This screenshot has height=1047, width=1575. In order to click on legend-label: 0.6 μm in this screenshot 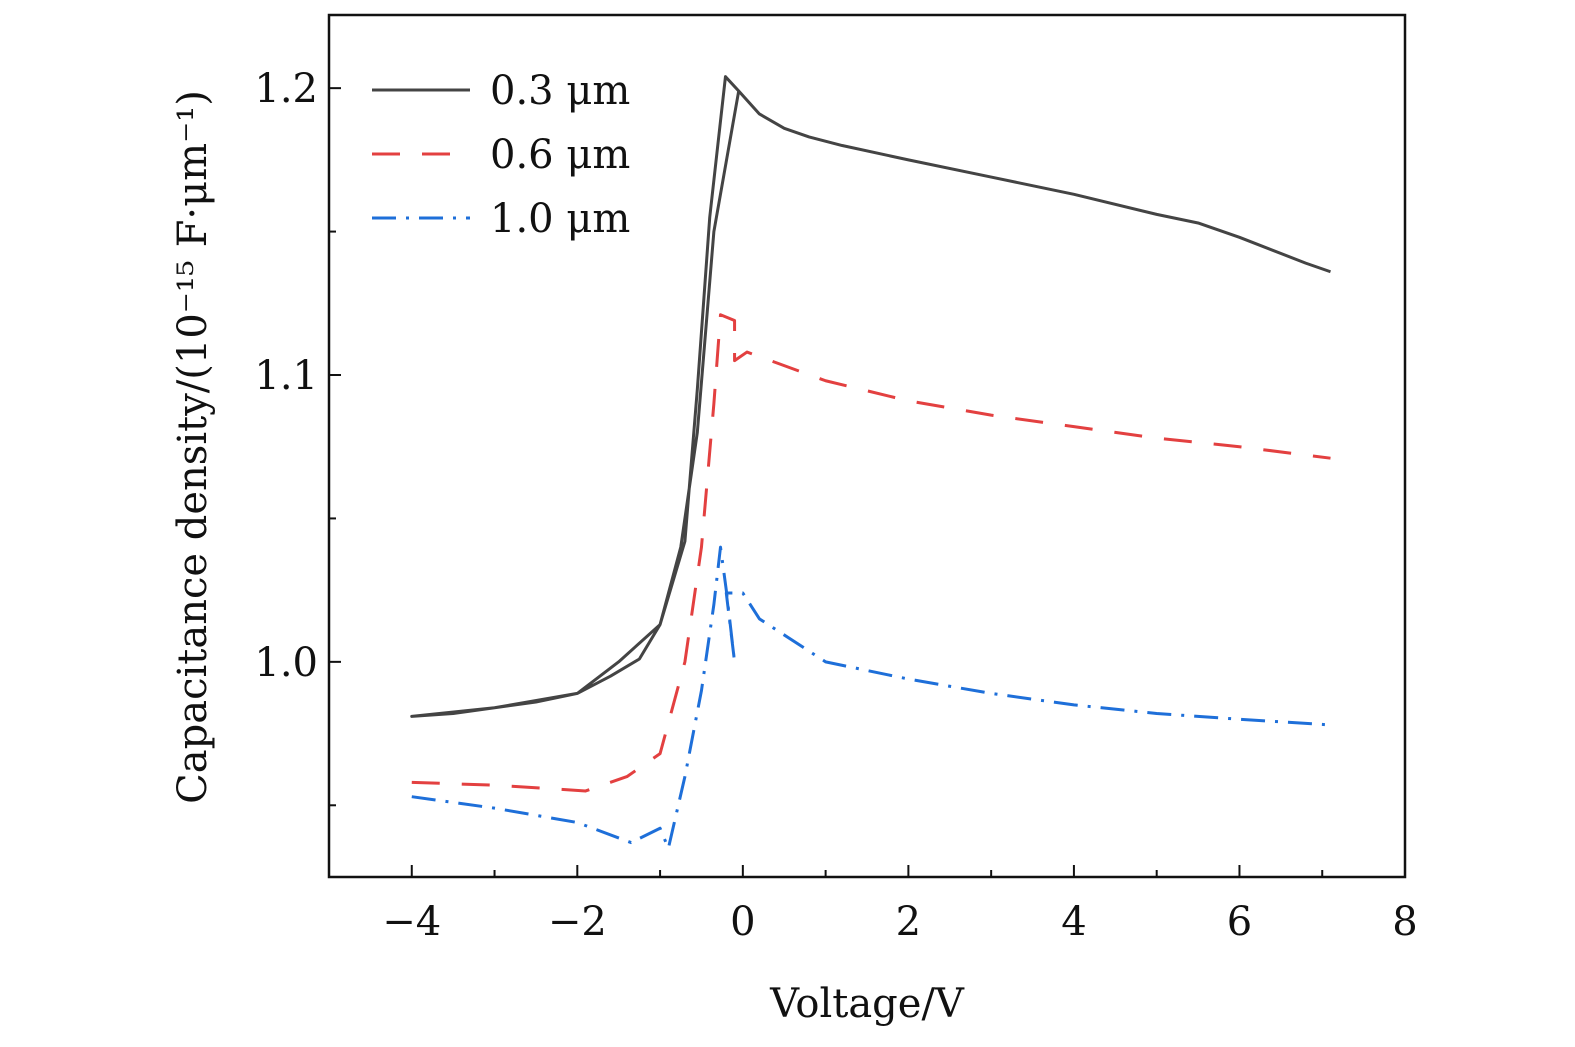, I will do `click(560, 155)`.